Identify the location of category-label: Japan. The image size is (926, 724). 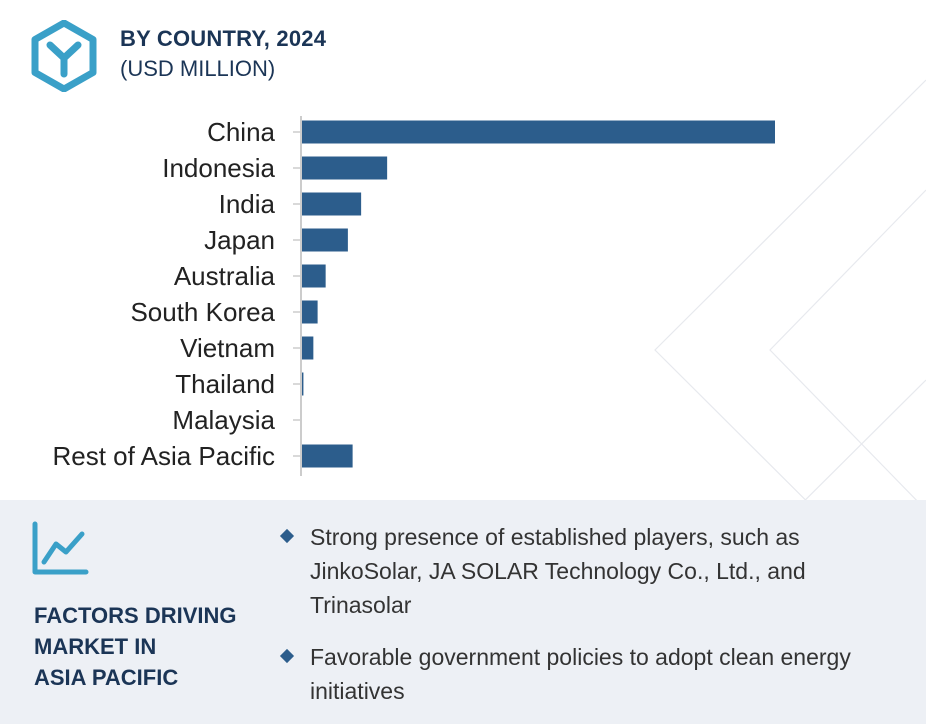
(239, 240).